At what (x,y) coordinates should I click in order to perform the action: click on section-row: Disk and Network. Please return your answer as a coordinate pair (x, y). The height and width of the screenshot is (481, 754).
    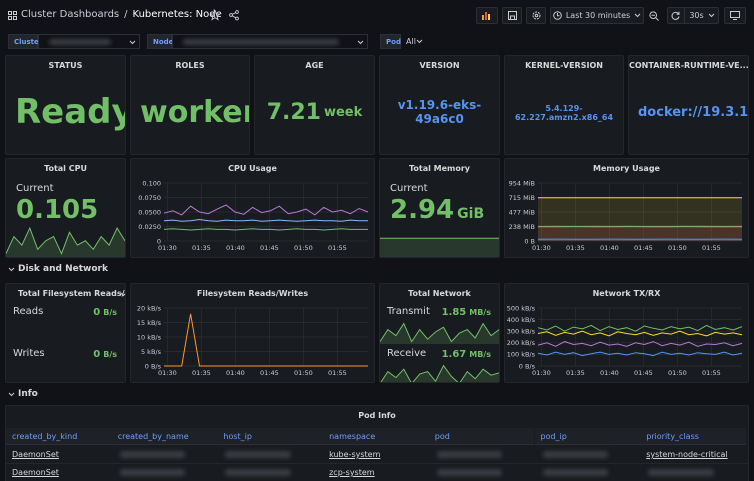
    Looking at the image, I should click on (58, 269).